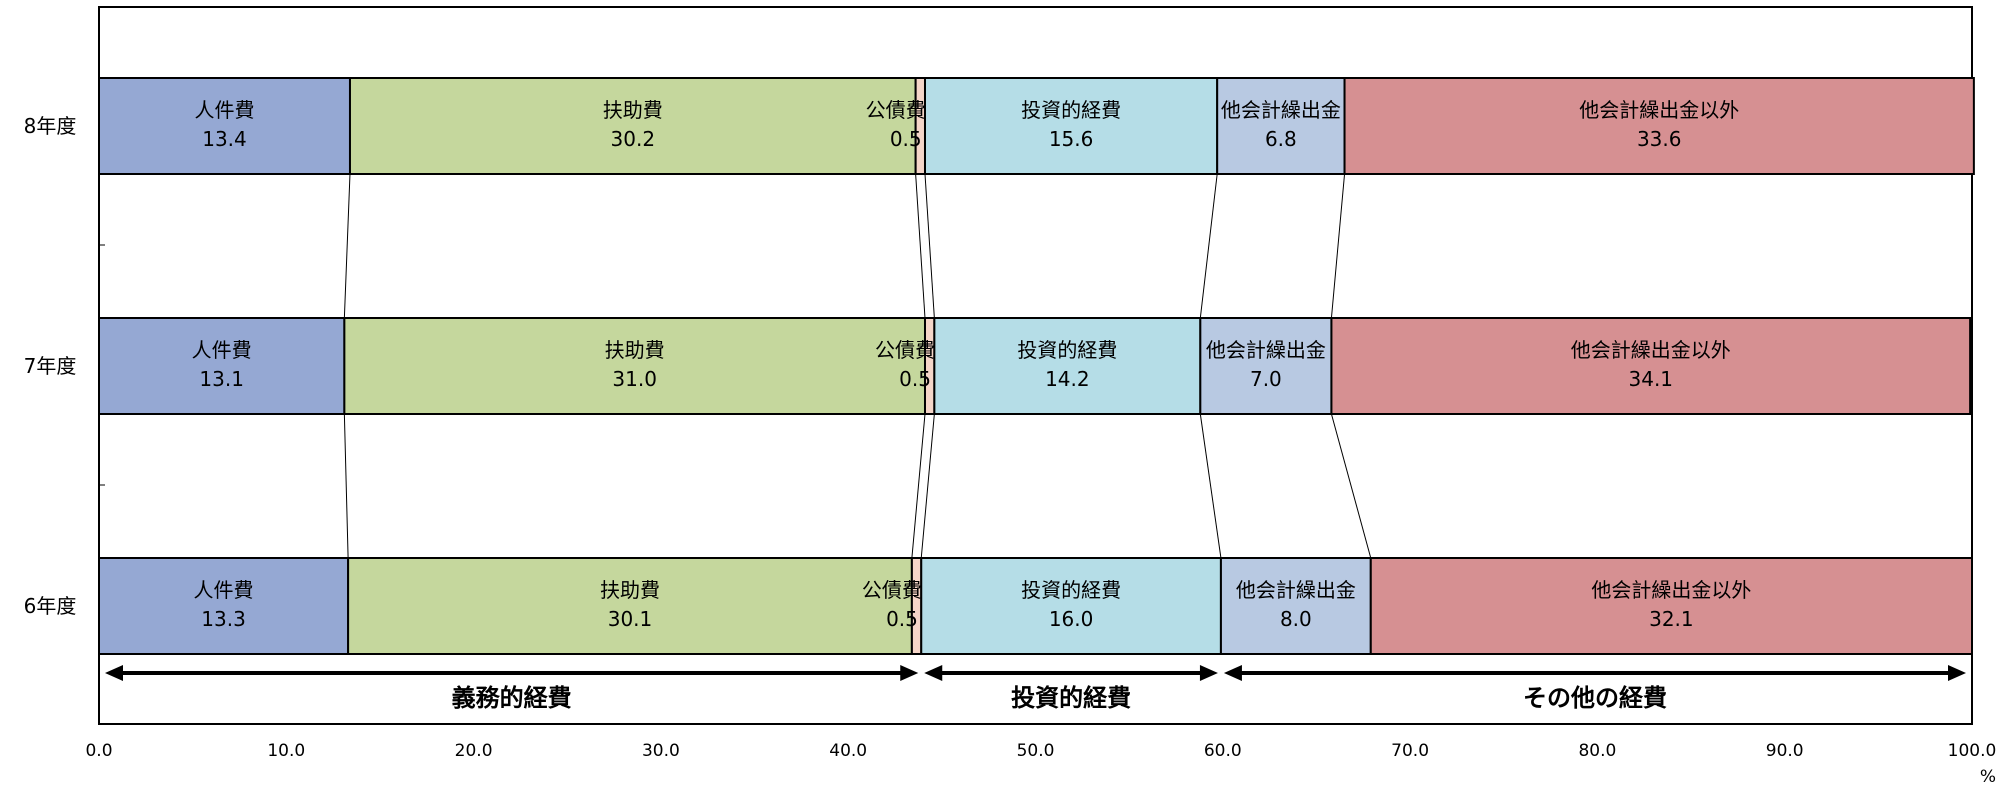 This screenshot has width=2009, height=785. Describe the element at coordinates (1281, 139) in the screenshot. I see `segment-value-label: 6.8` at that location.